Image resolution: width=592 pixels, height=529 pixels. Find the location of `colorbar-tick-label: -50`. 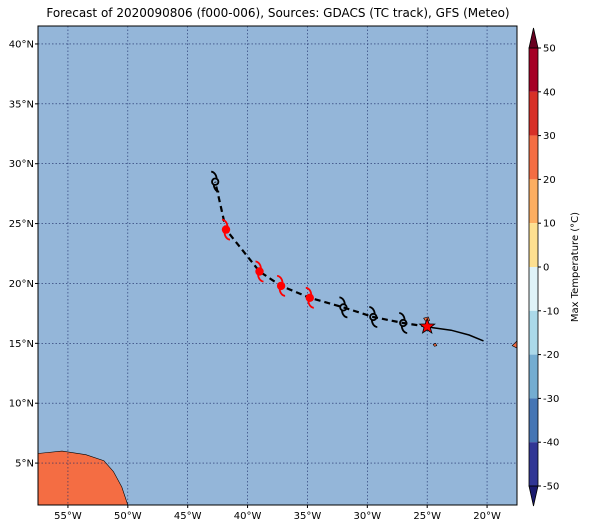

colorbar-tick-label: -50 is located at coordinates (551, 487).